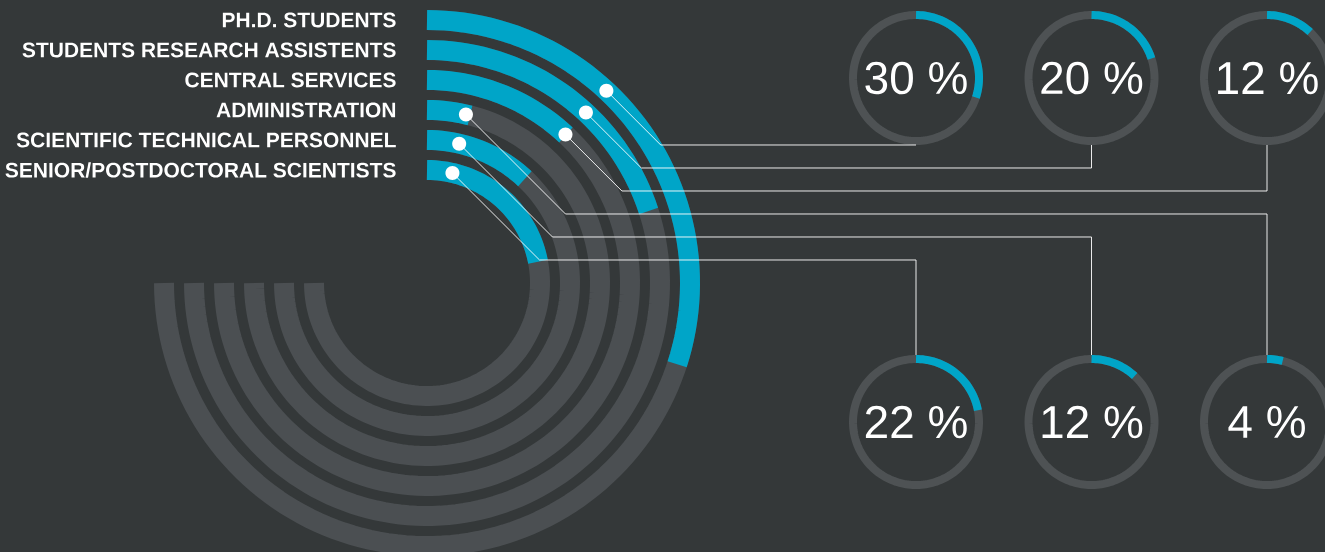 This screenshot has width=1325, height=552. What do you see at coordinates (290, 80) in the screenshot?
I see `category-label: CENTRAL SERVICES` at bounding box center [290, 80].